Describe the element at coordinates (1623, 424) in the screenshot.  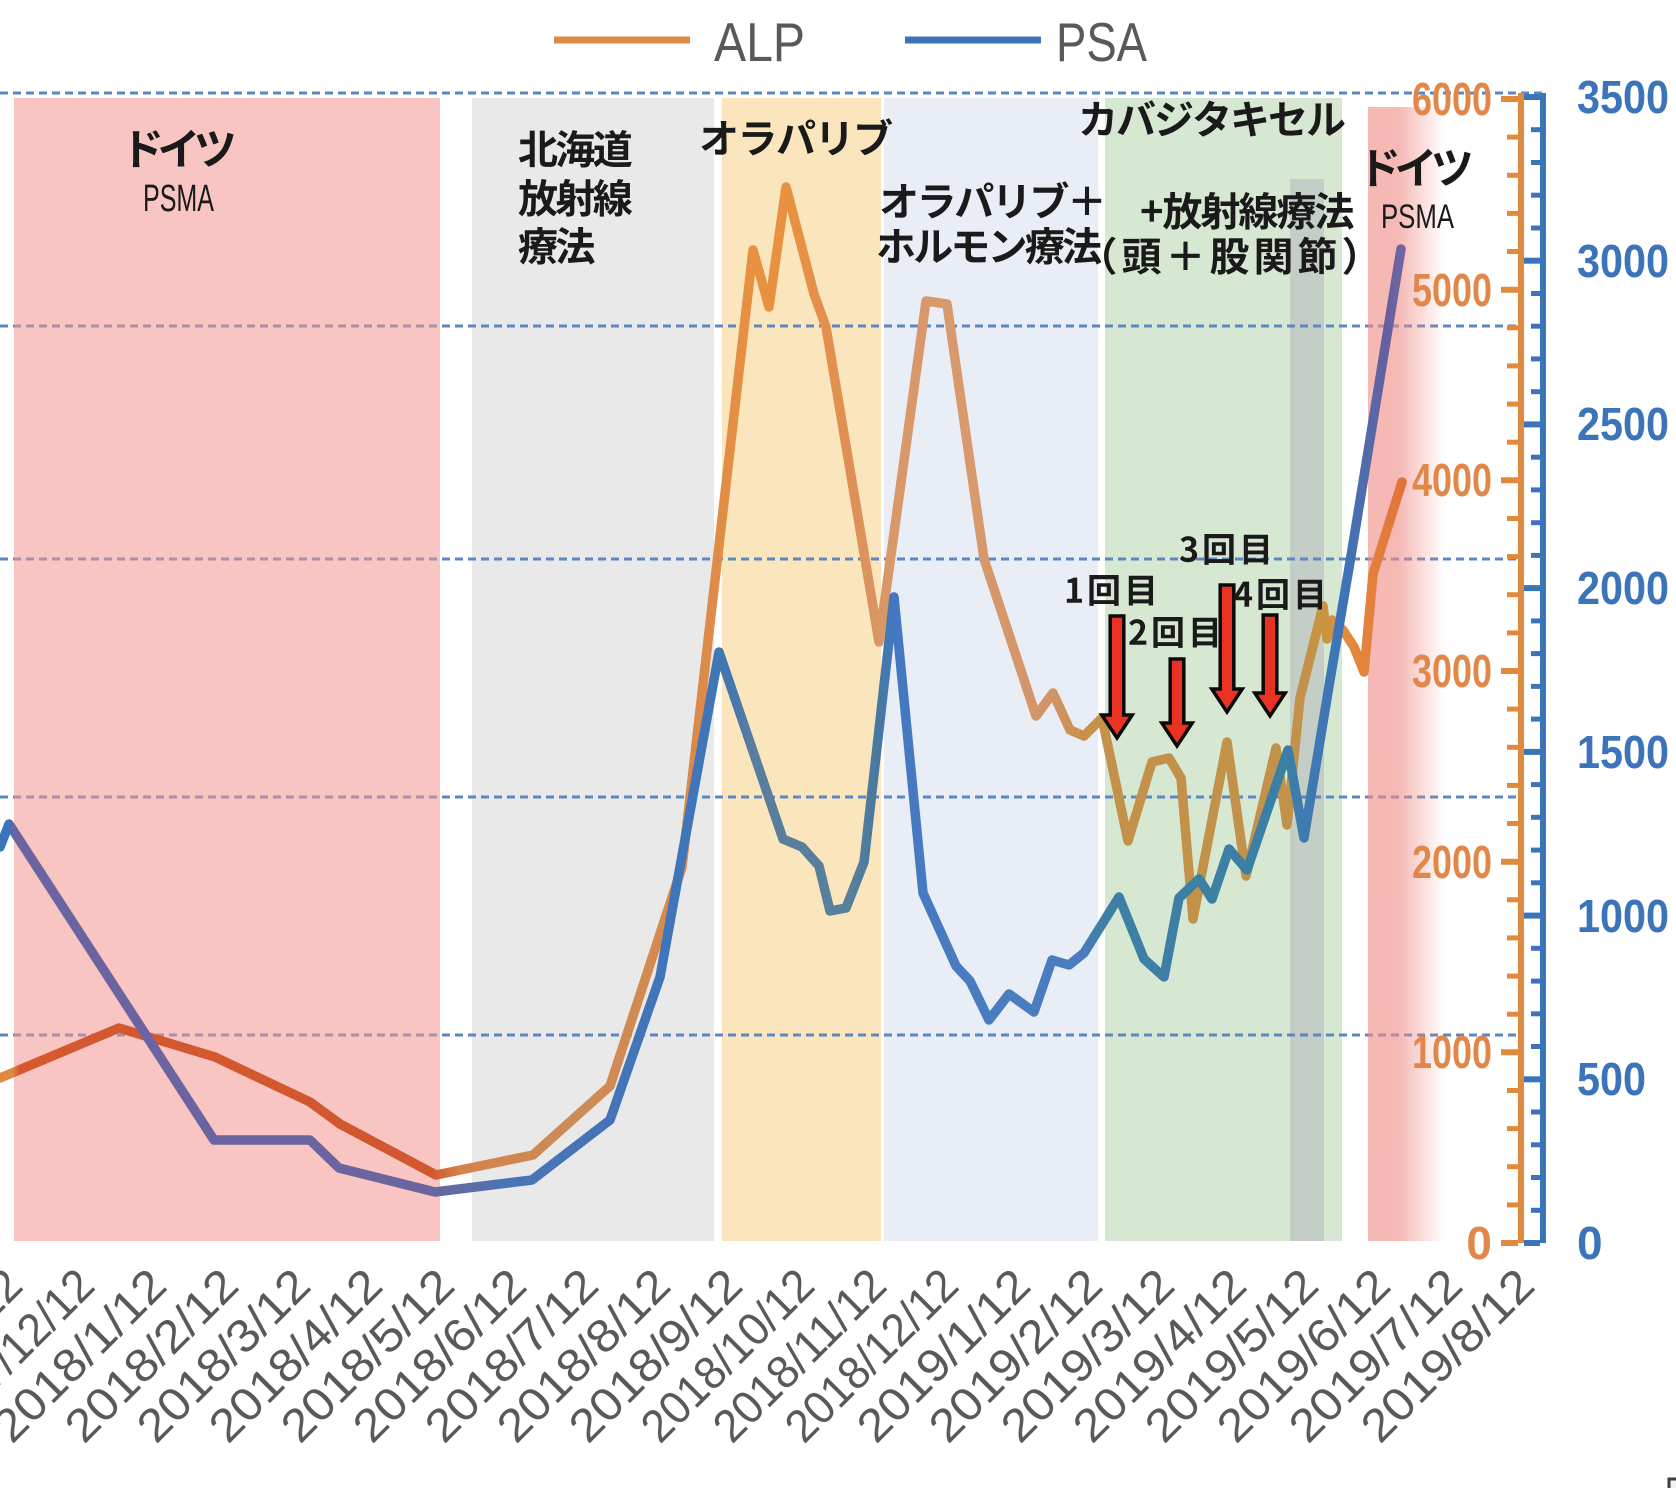
I see `svg-text: 2500` at that location.